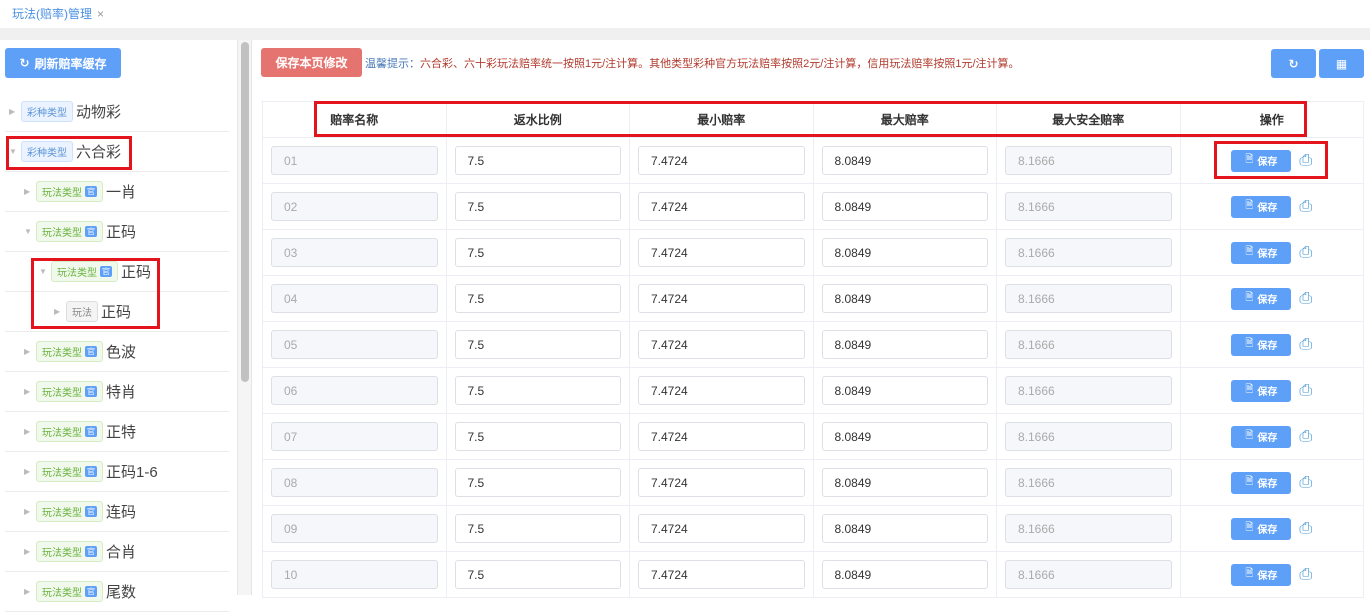 The width and height of the screenshot is (1370, 612). What do you see at coordinates (117, 432) in the screenshot?
I see `tree-node: ▶ 玩法类型官正特` at bounding box center [117, 432].